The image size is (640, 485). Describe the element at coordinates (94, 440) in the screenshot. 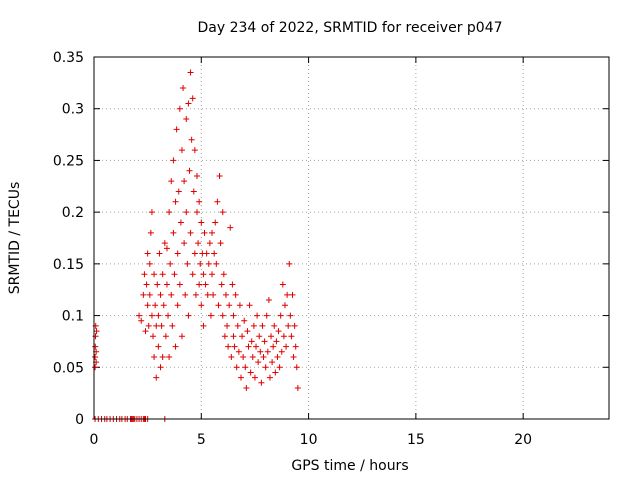

I see `x-tick-label: 0` at that location.